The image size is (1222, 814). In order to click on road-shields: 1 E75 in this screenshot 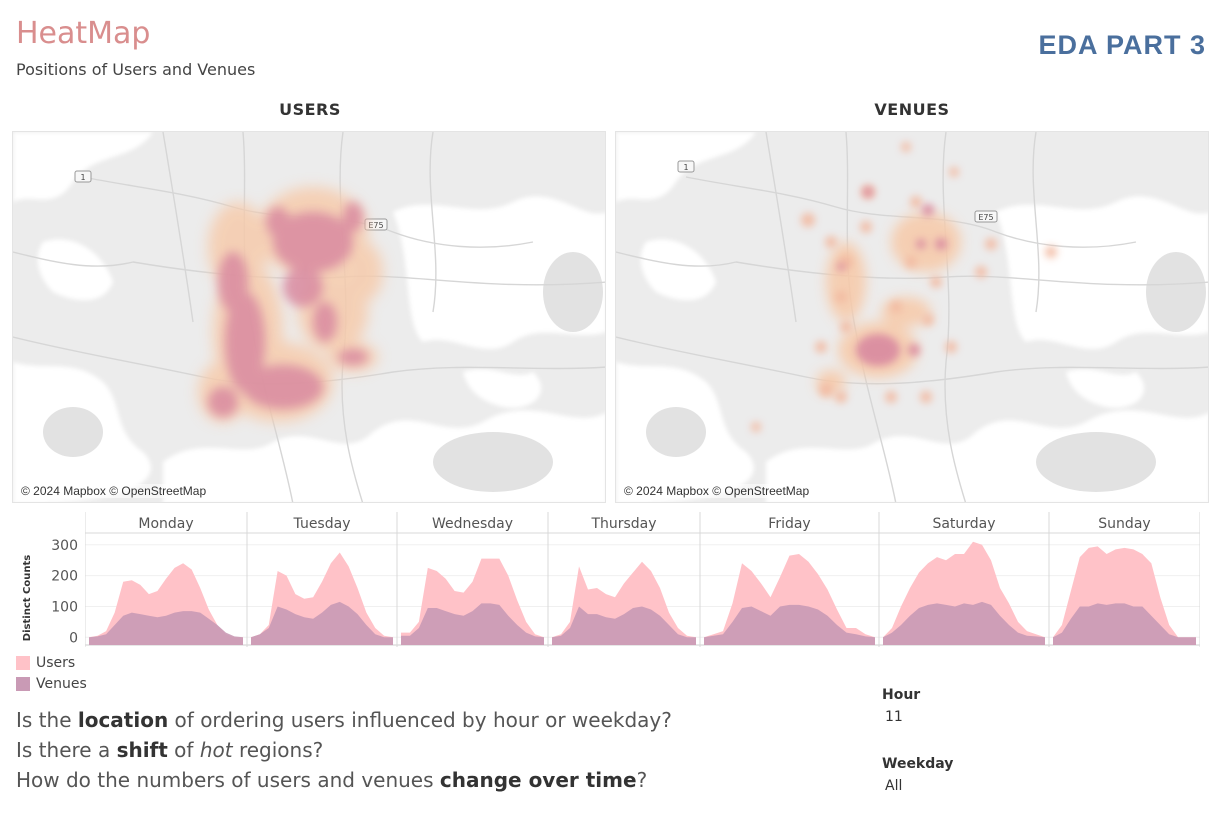, I will do `click(837, 191)`.